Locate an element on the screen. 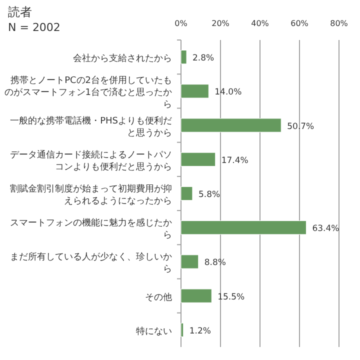 The height and width of the screenshot is (360, 360). data-label: 1.2% is located at coordinates (200, 331).